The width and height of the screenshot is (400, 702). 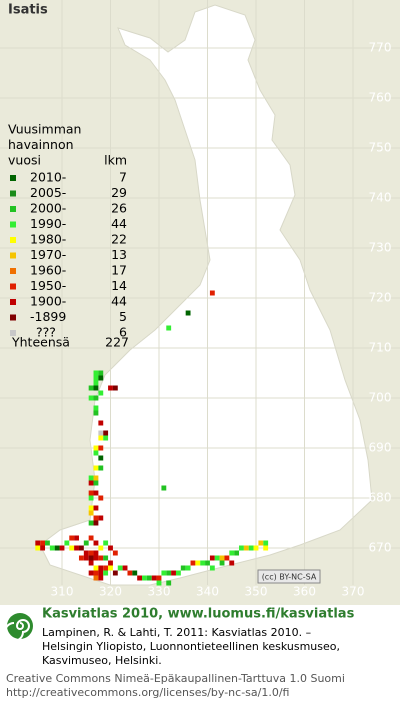 I want to click on legend-header: havainnon, so click(x=41, y=144).